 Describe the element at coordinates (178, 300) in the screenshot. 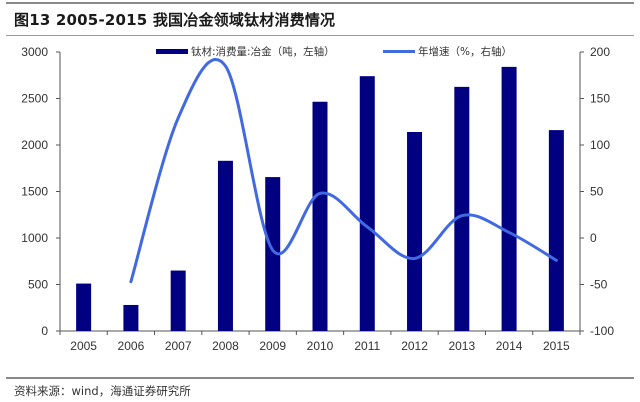

I see `bar-2007` at that location.